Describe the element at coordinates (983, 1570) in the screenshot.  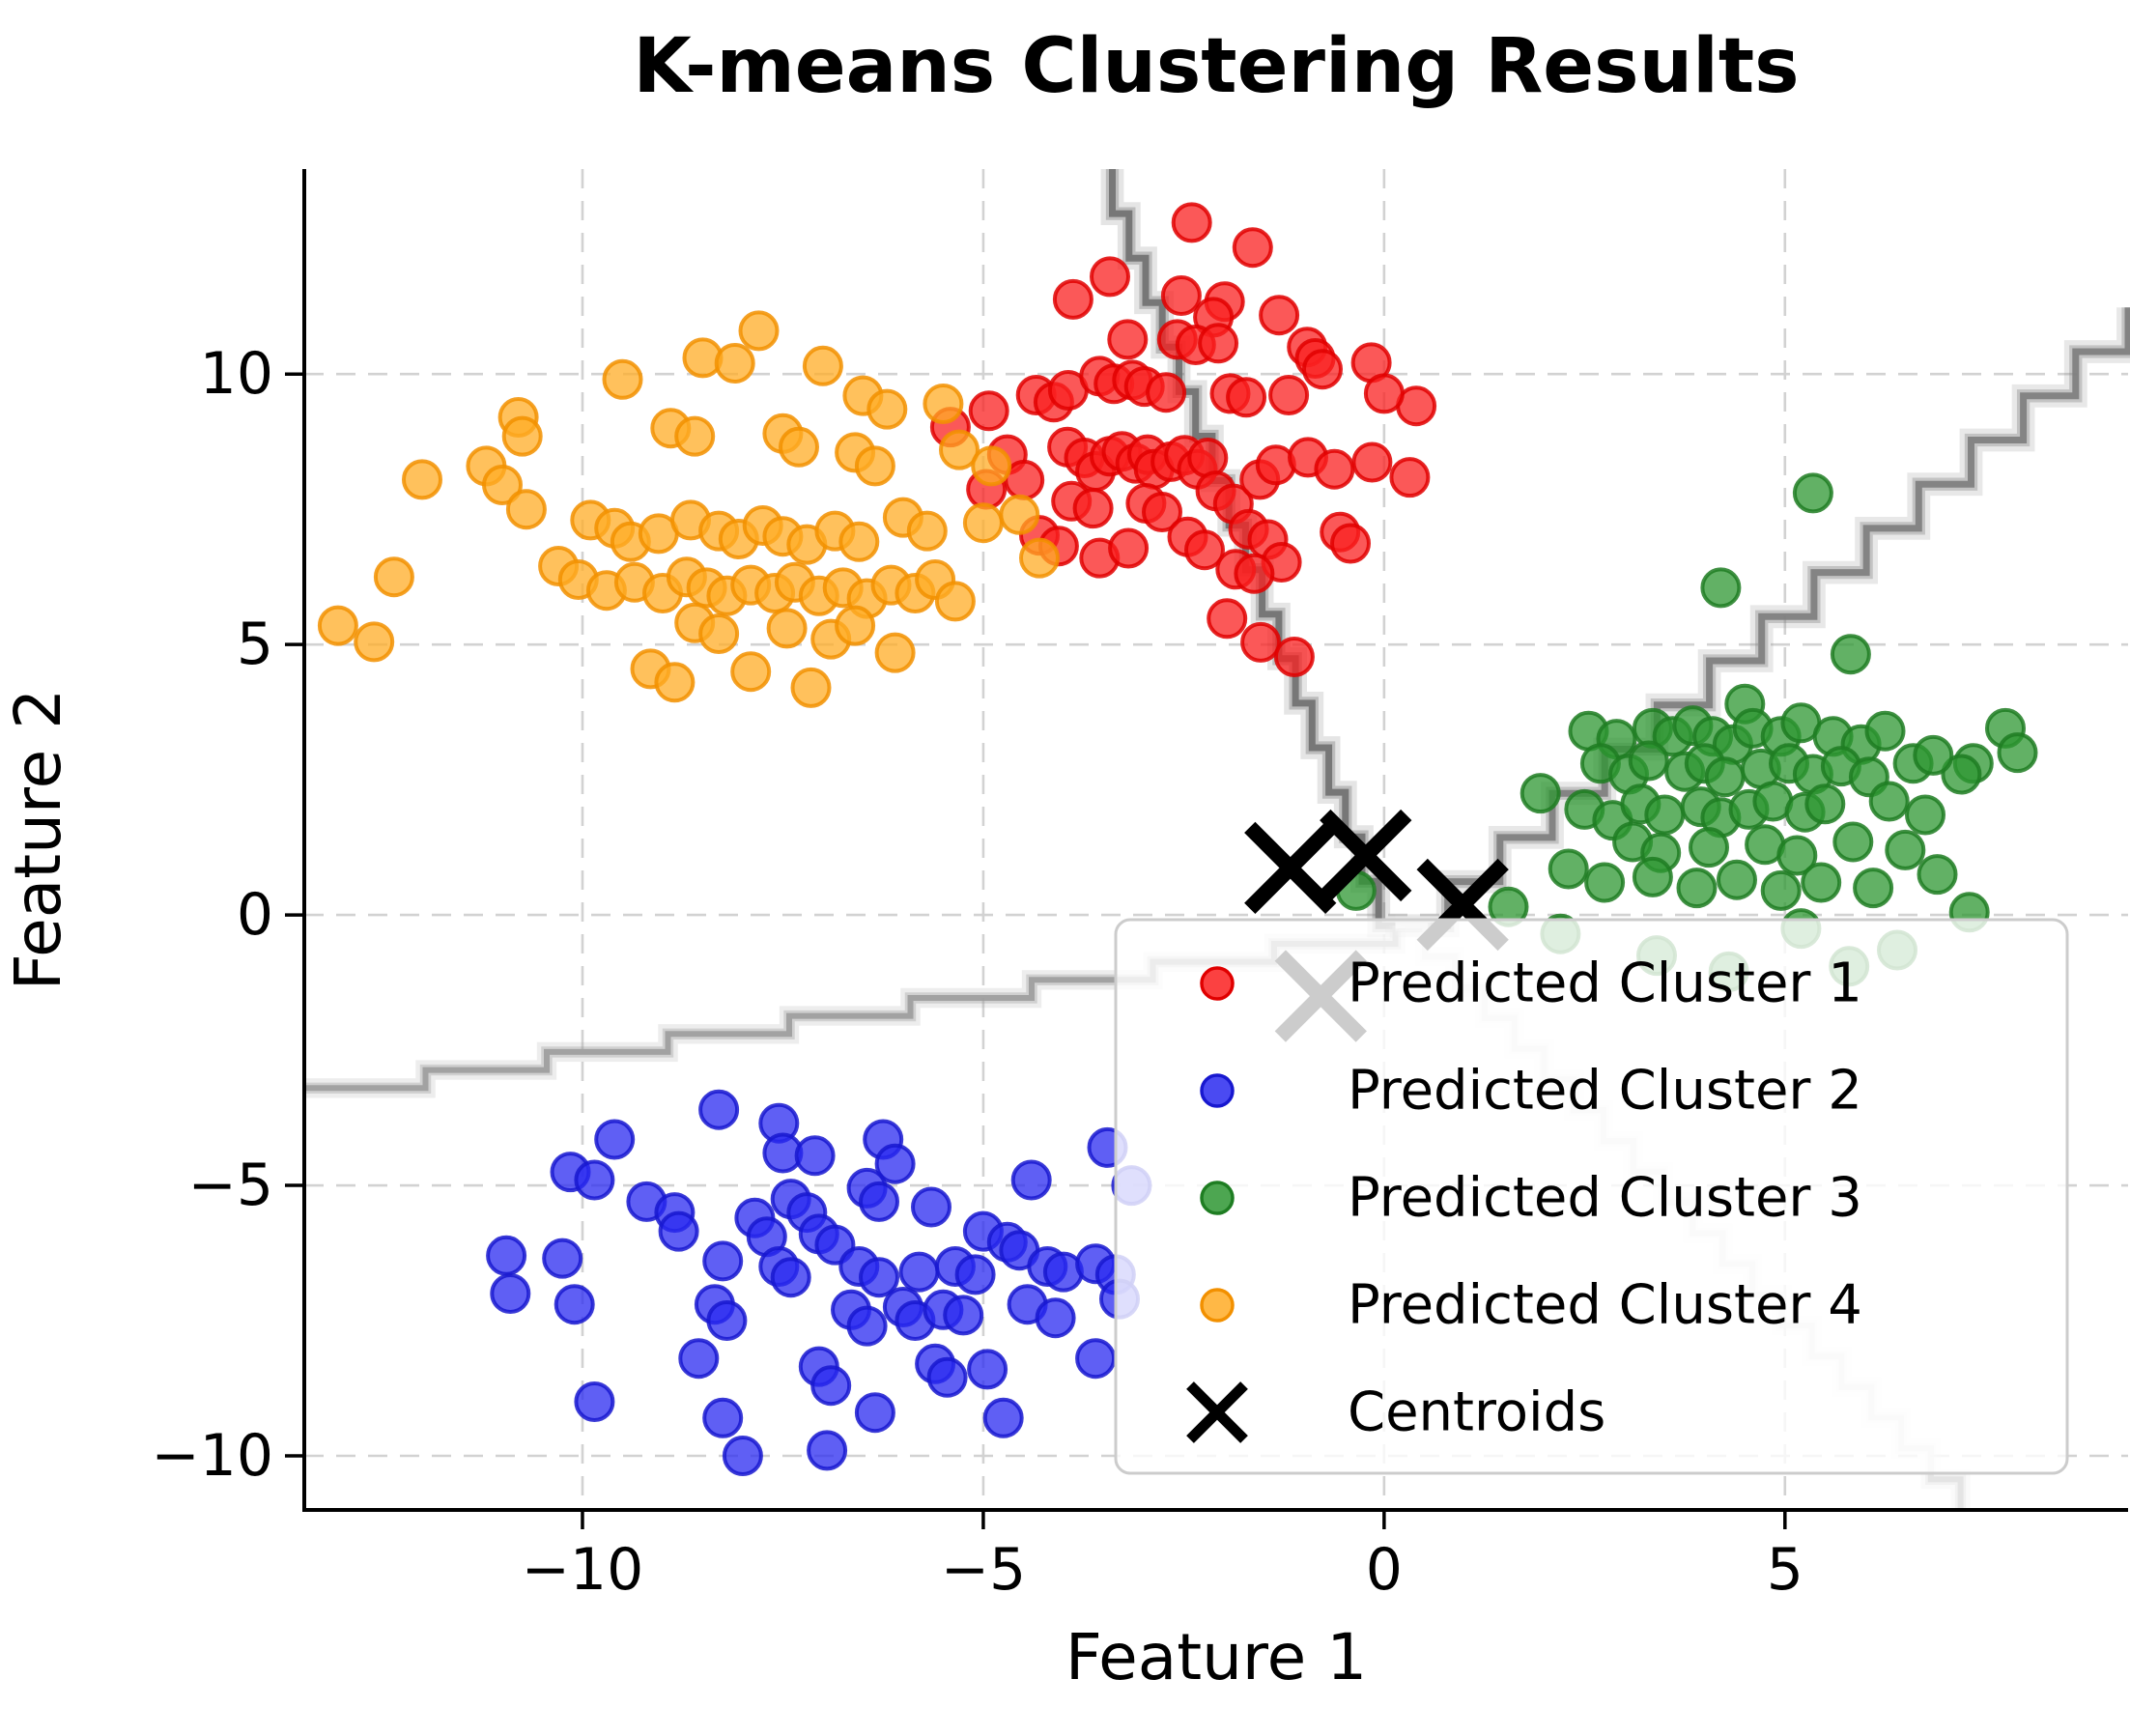
I see `x-tick-label: −5` at that location.